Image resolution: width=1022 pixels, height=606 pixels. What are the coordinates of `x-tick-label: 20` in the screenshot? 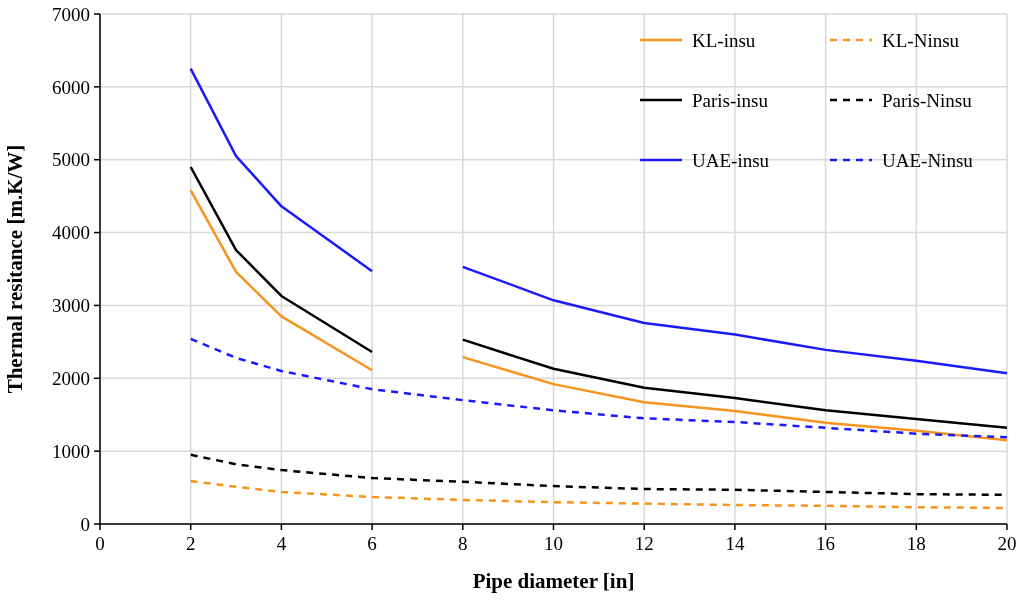 It's located at (1007, 543).